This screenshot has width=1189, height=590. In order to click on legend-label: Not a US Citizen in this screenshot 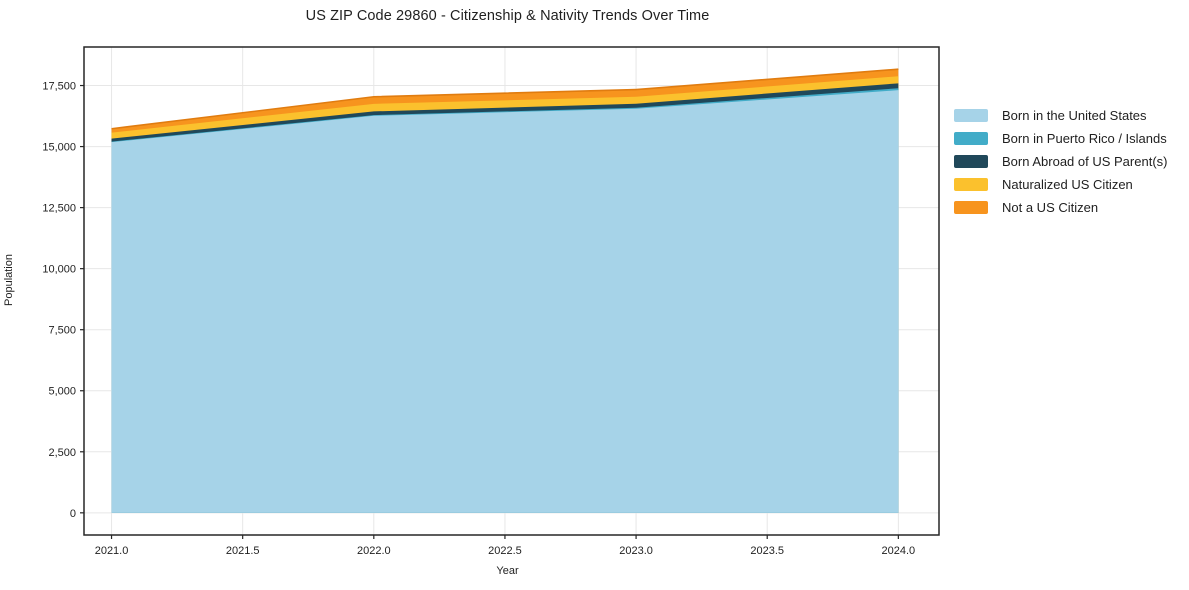, I will do `click(1050, 207)`.